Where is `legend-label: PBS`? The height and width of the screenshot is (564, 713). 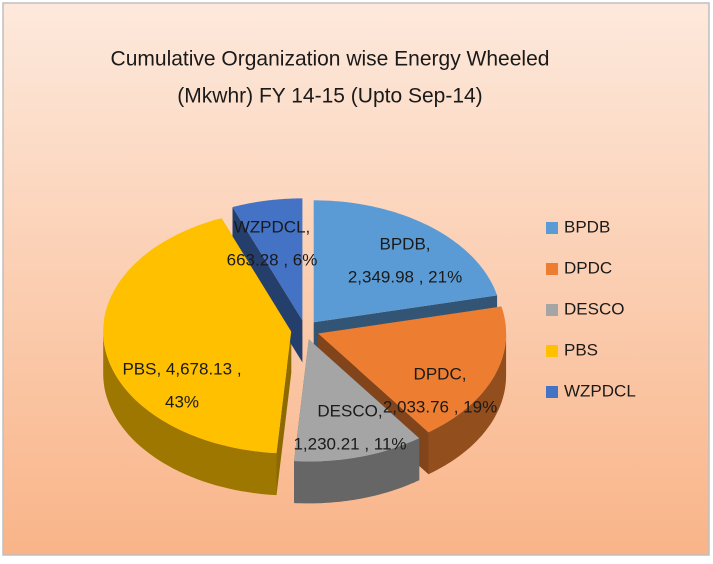 legend-label: PBS is located at coordinates (581, 349).